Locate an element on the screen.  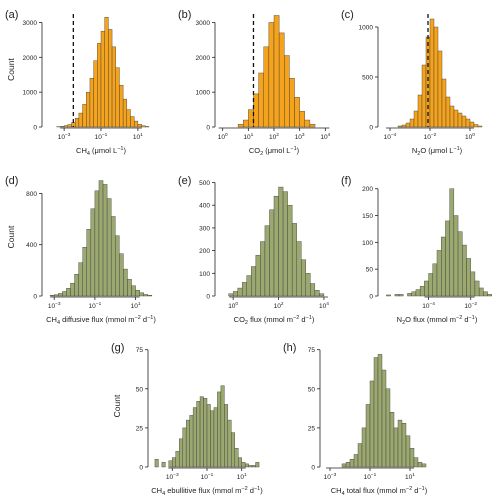
x-tick-exponent: 2 is located at coordinates (282, 304).